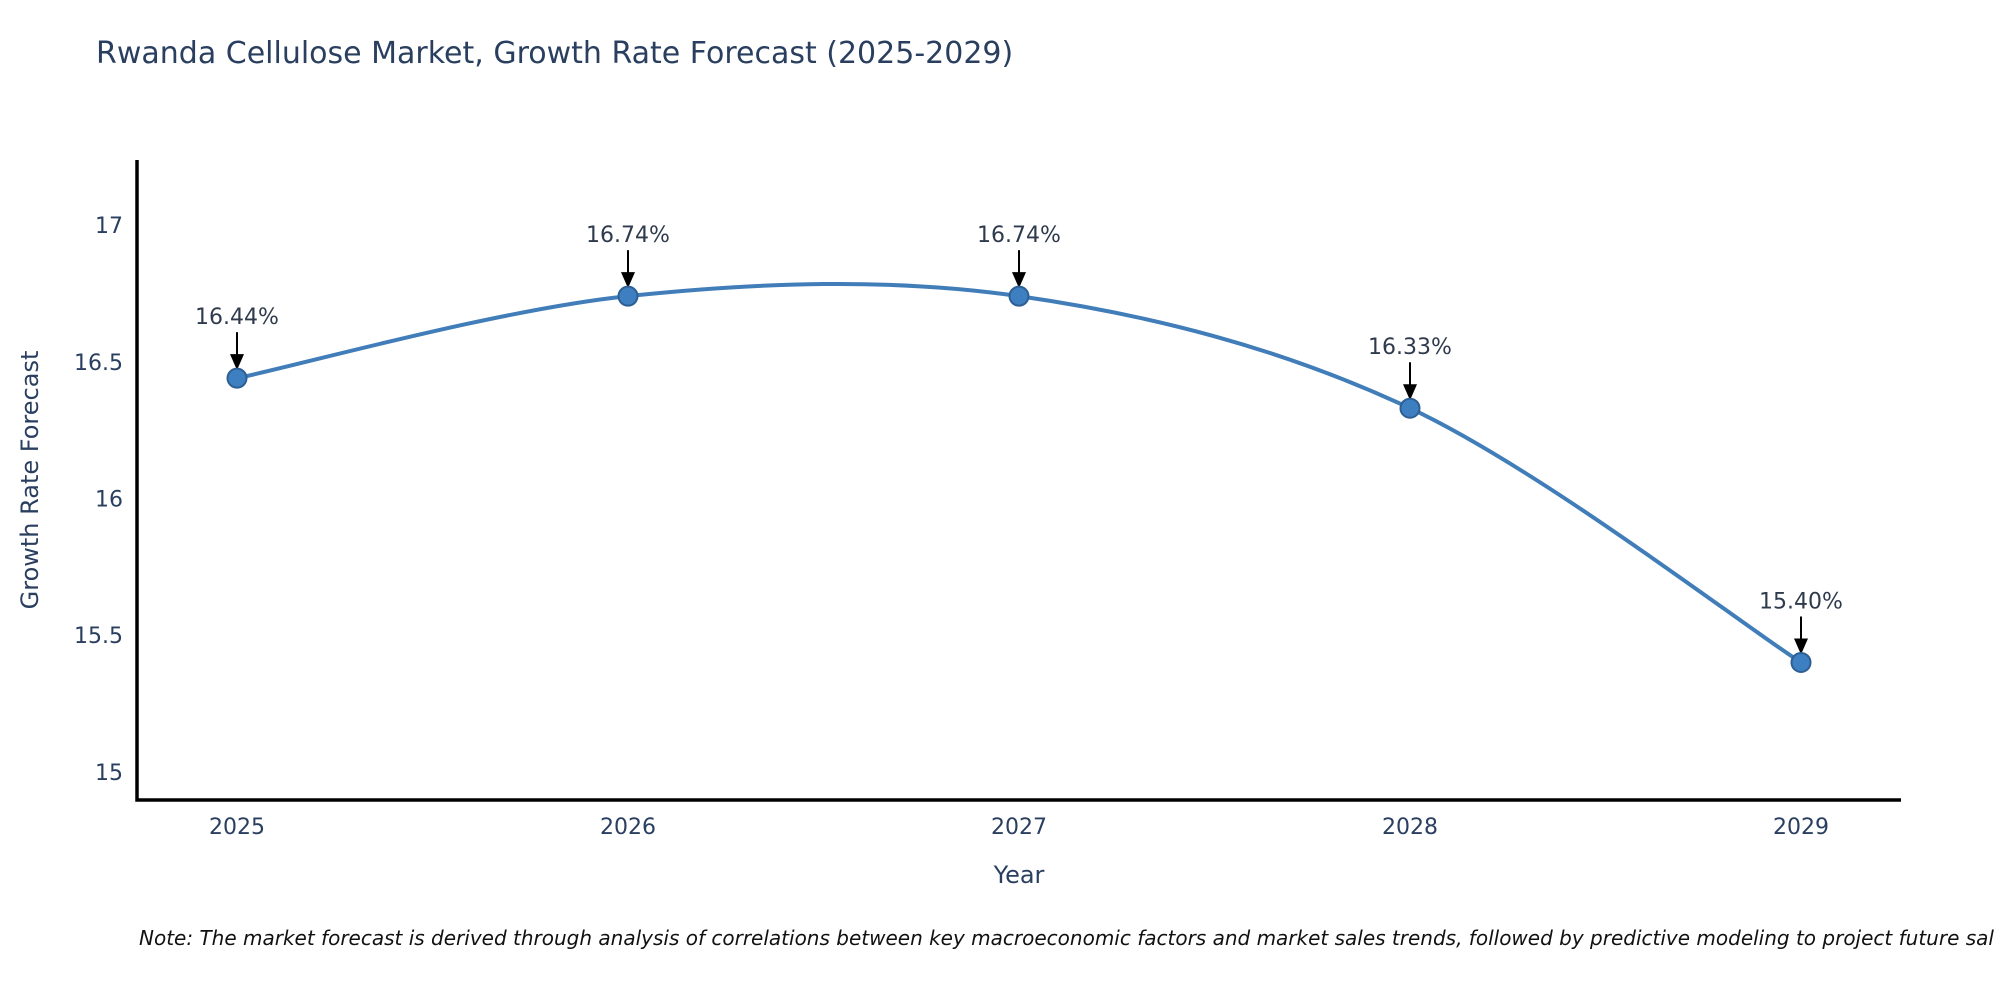  I want to click on x-tick-label: 2025, so click(237, 827).